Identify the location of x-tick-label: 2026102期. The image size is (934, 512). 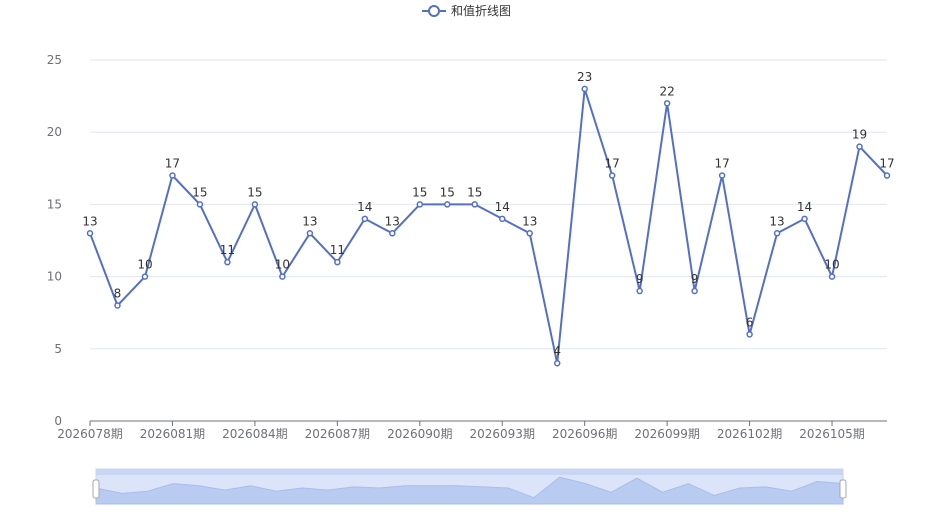
(749, 434).